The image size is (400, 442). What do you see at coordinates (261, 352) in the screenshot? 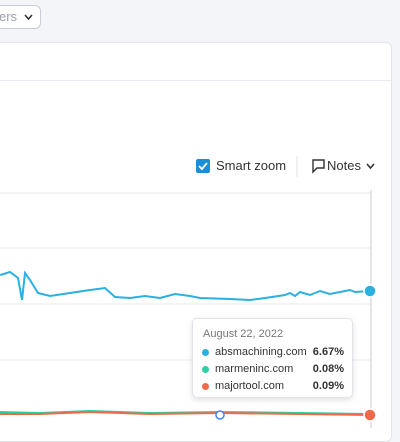
I see `domain-label: absmachining.com` at bounding box center [261, 352].